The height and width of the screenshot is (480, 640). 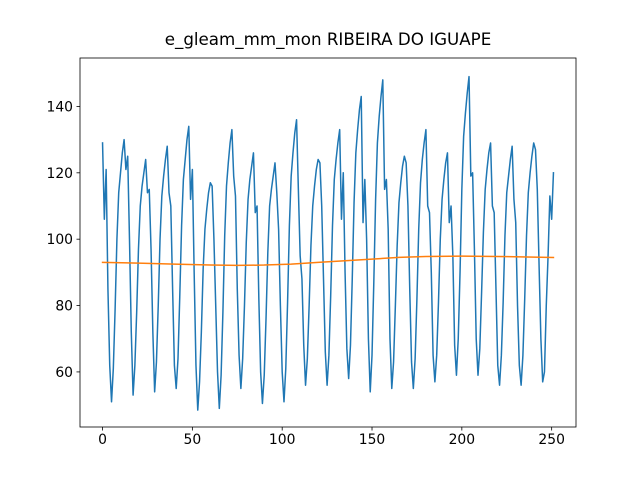 I want to click on x-tick-label: 0, so click(x=102, y=440).